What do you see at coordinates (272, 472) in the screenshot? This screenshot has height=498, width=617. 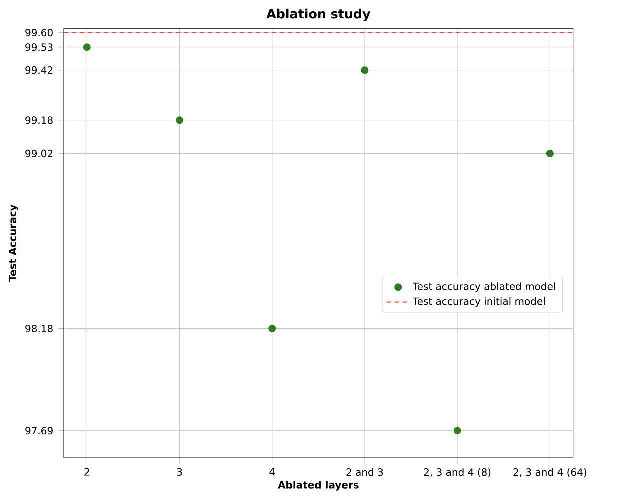 I see `x-tick-label: 4` at bounding box center [272, 472].